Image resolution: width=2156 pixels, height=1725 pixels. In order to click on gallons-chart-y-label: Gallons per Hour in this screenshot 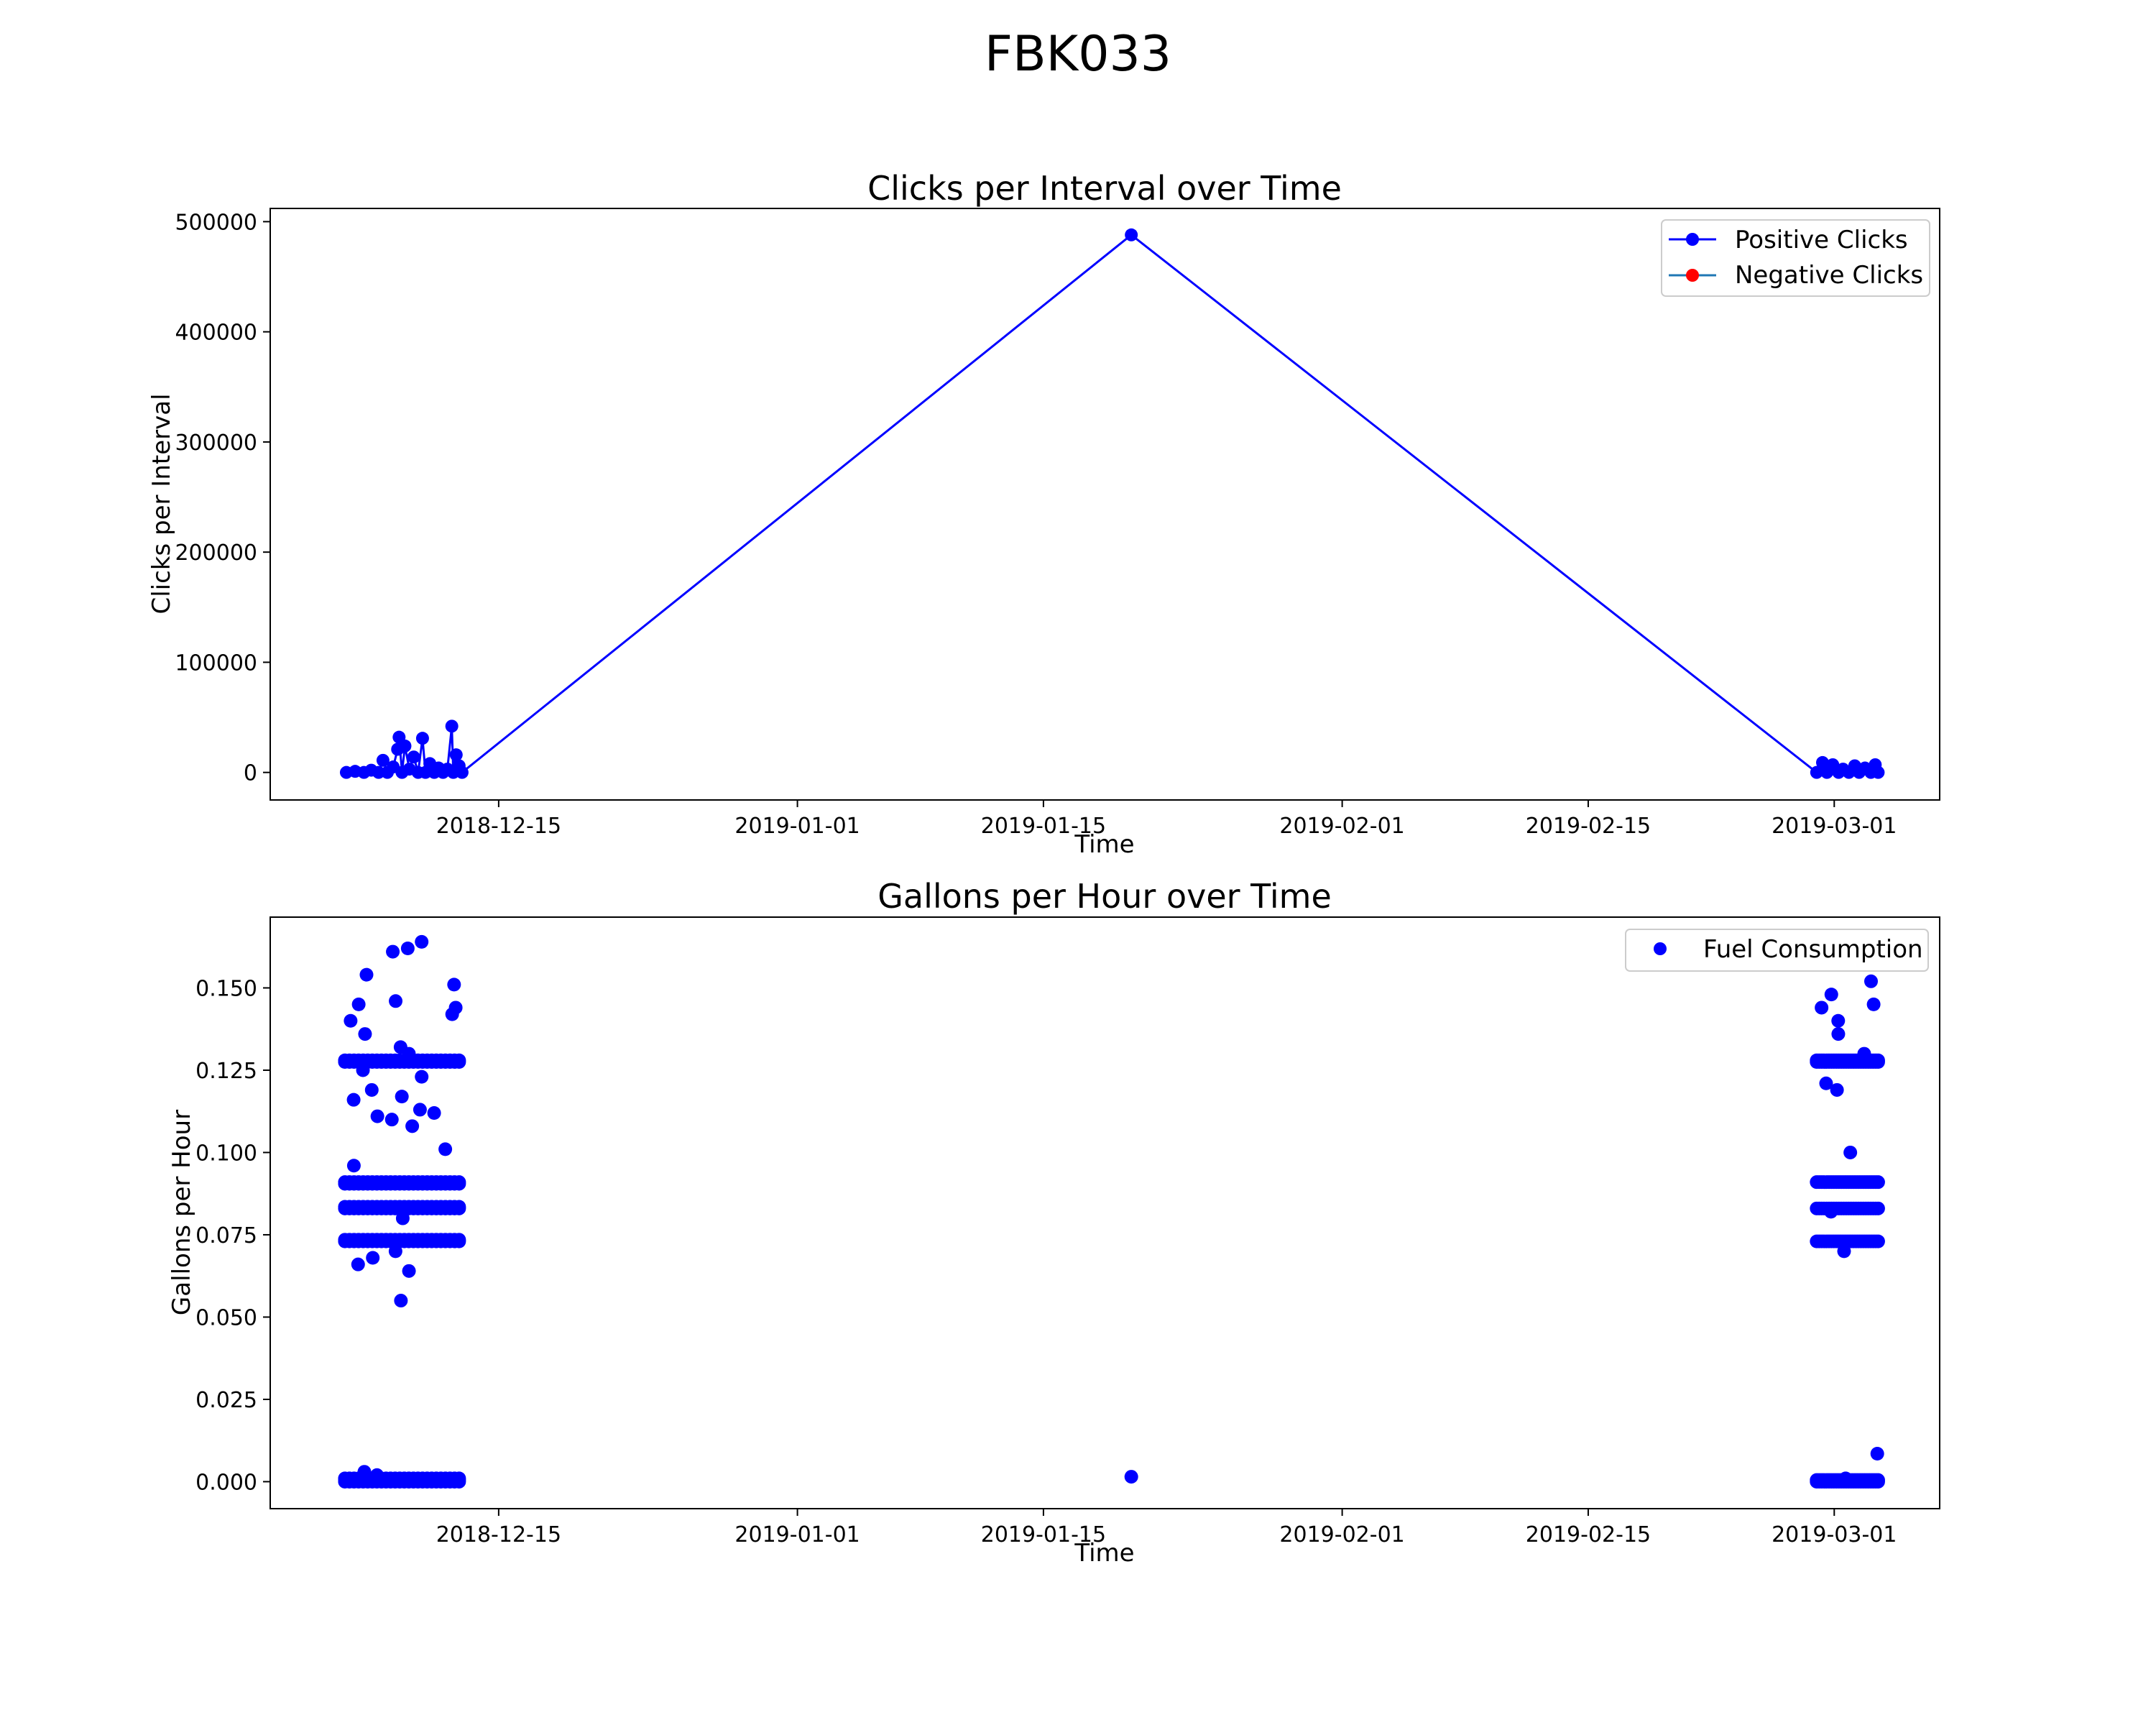, I will do `click(182, 1212)`.